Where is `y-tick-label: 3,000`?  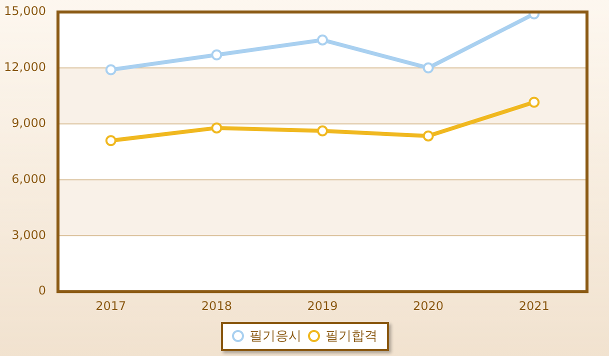 y-tick-label: 3,000 is located at coordinates (29, 235).